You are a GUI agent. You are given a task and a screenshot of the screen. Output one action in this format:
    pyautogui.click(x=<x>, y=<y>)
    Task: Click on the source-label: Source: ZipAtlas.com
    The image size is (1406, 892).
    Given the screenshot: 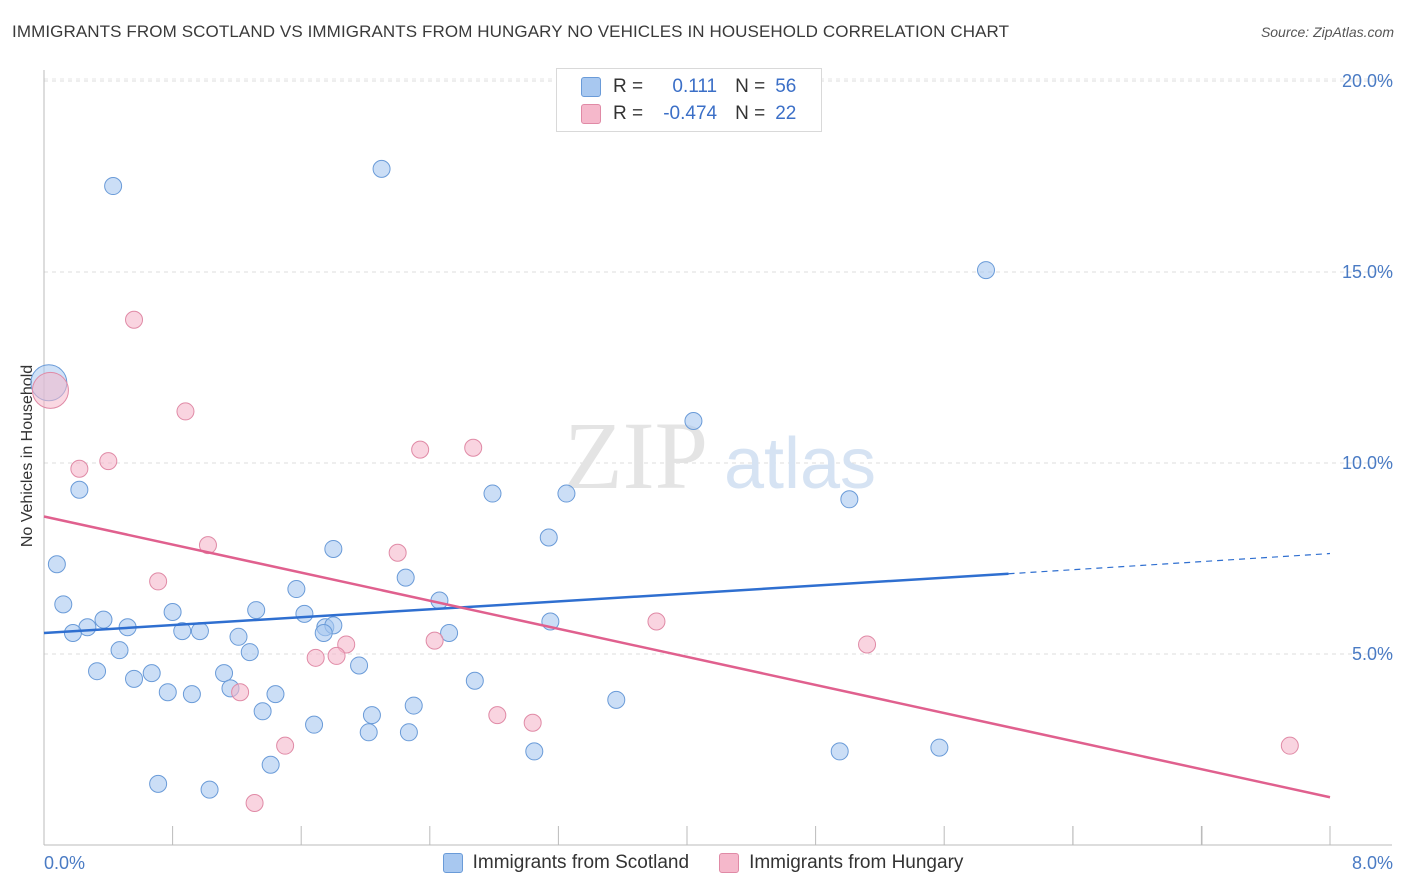 What is the action you would take?
    pyautogui.click(x=1327, y=32)
    